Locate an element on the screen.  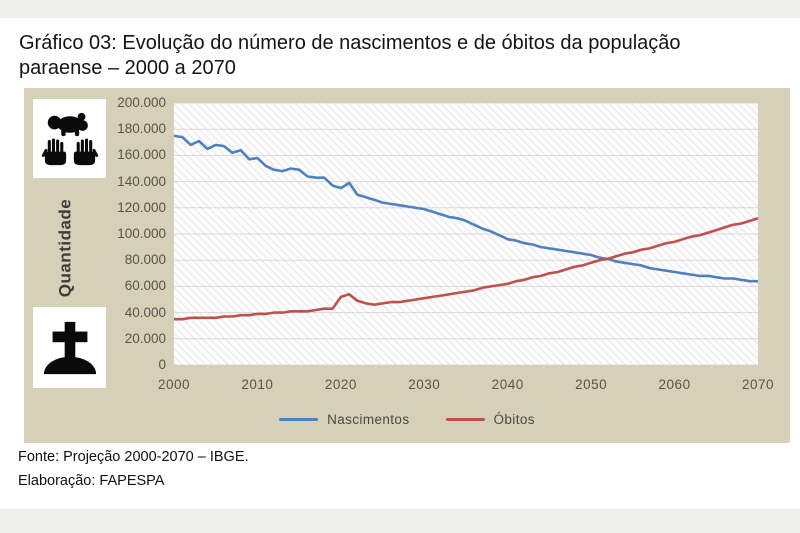
bottom-bar is located at coordinates (400, 521).